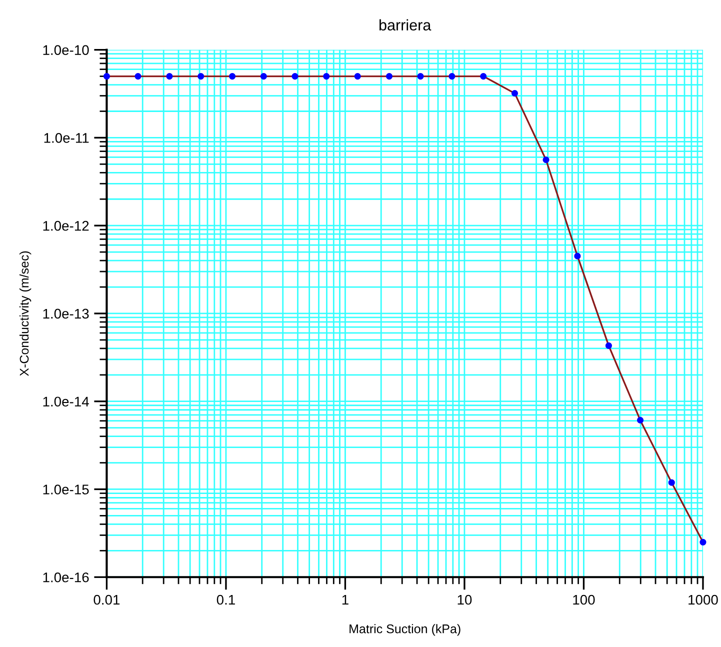 The width and height of the screenshot is (721, 647). What do you see at coordinates (584, 599) in the screenshot?
I see `x-tick-label: 100` at bounding box center [584, 599].